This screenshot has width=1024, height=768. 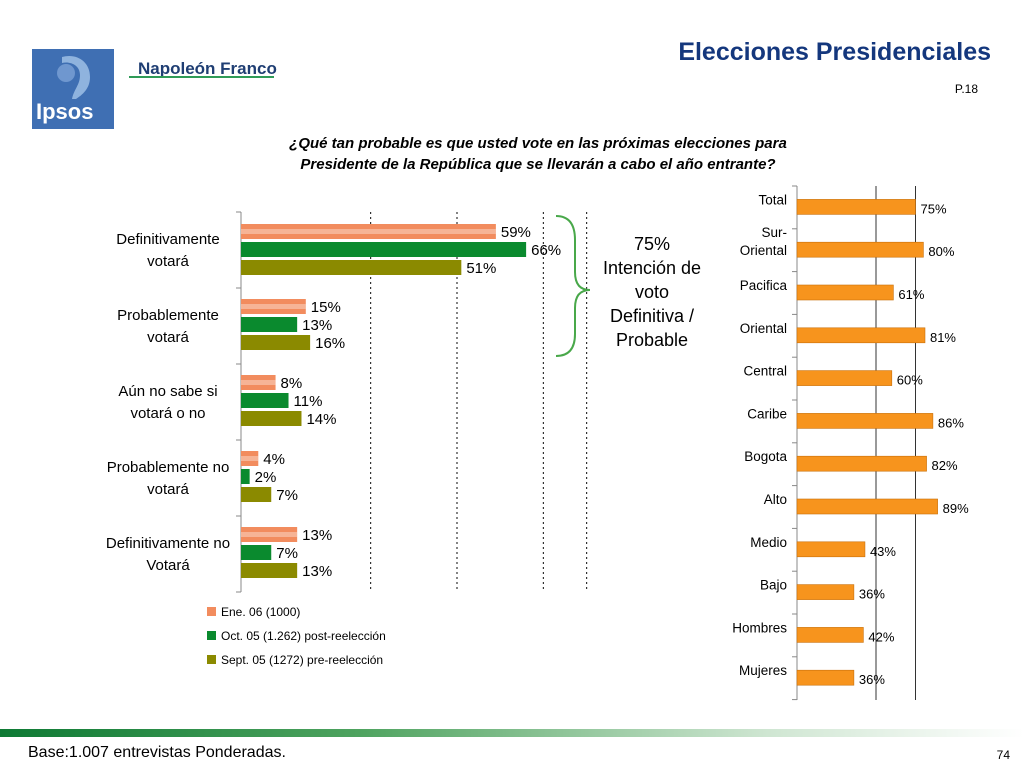 What do you see at coordinates (652, 340) in the screenshot?
I see `intent-line: Probable` at bounding box center [652, 340].